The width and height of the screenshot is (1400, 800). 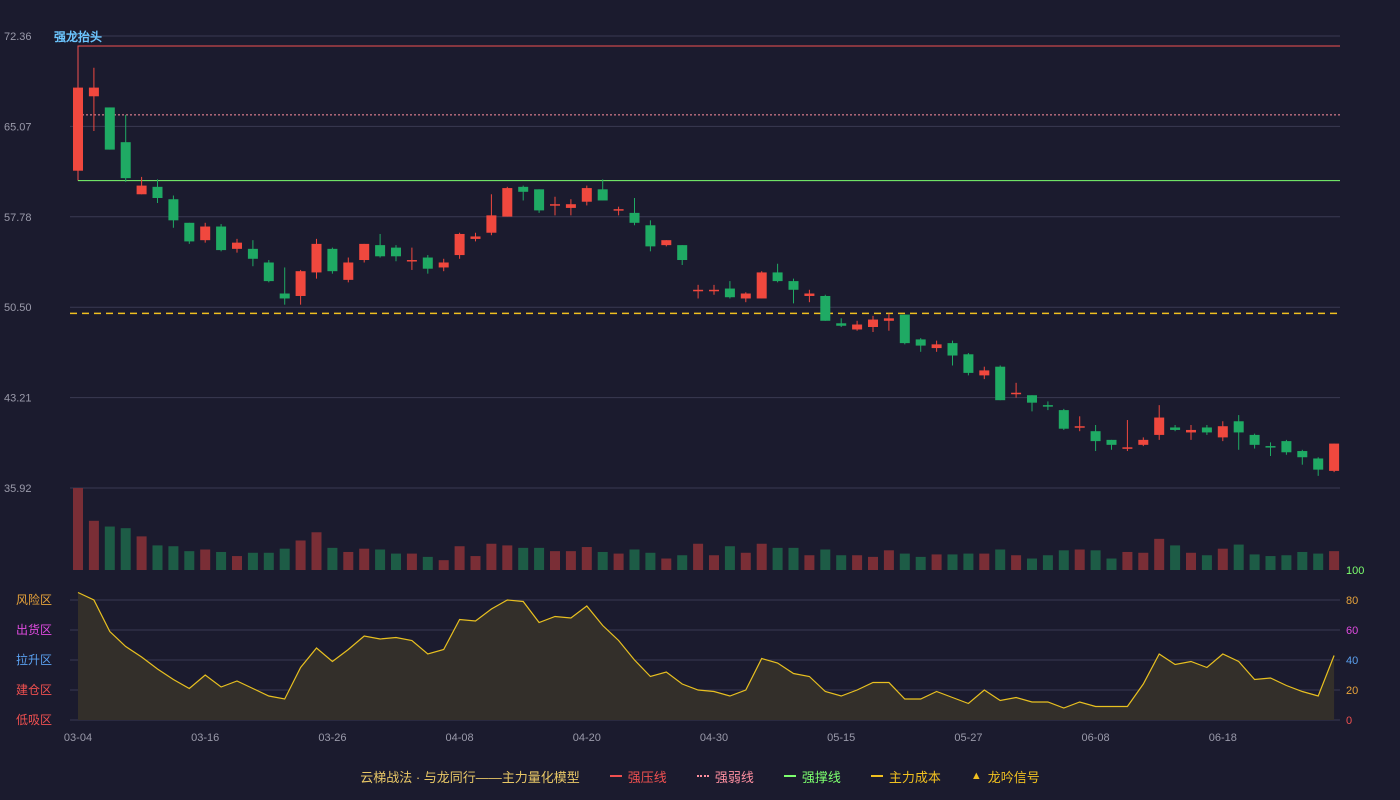 I want to click on indicator-tick-label: 100, so click(x=1355, y=571).